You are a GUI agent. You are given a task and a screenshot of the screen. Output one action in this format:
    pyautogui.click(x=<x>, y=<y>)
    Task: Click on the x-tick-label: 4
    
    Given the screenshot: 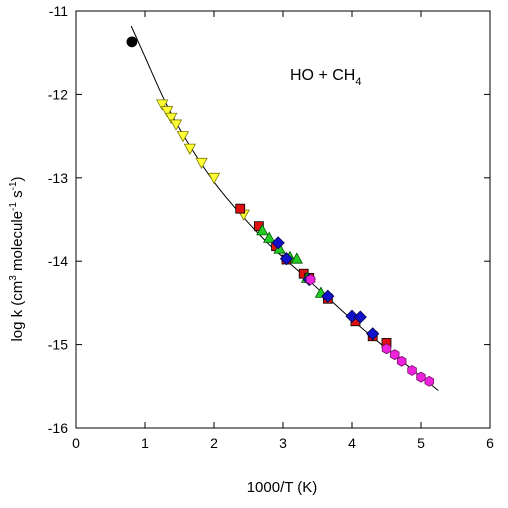 What is the action you would take?
    pyautogui.click(x=352, y=443)
    